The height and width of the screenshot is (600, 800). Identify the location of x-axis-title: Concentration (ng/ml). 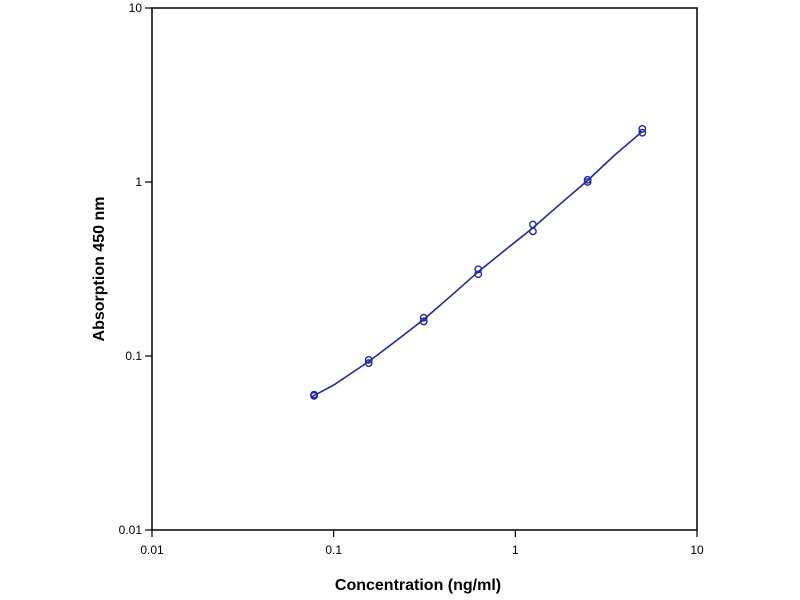
(418, 585).